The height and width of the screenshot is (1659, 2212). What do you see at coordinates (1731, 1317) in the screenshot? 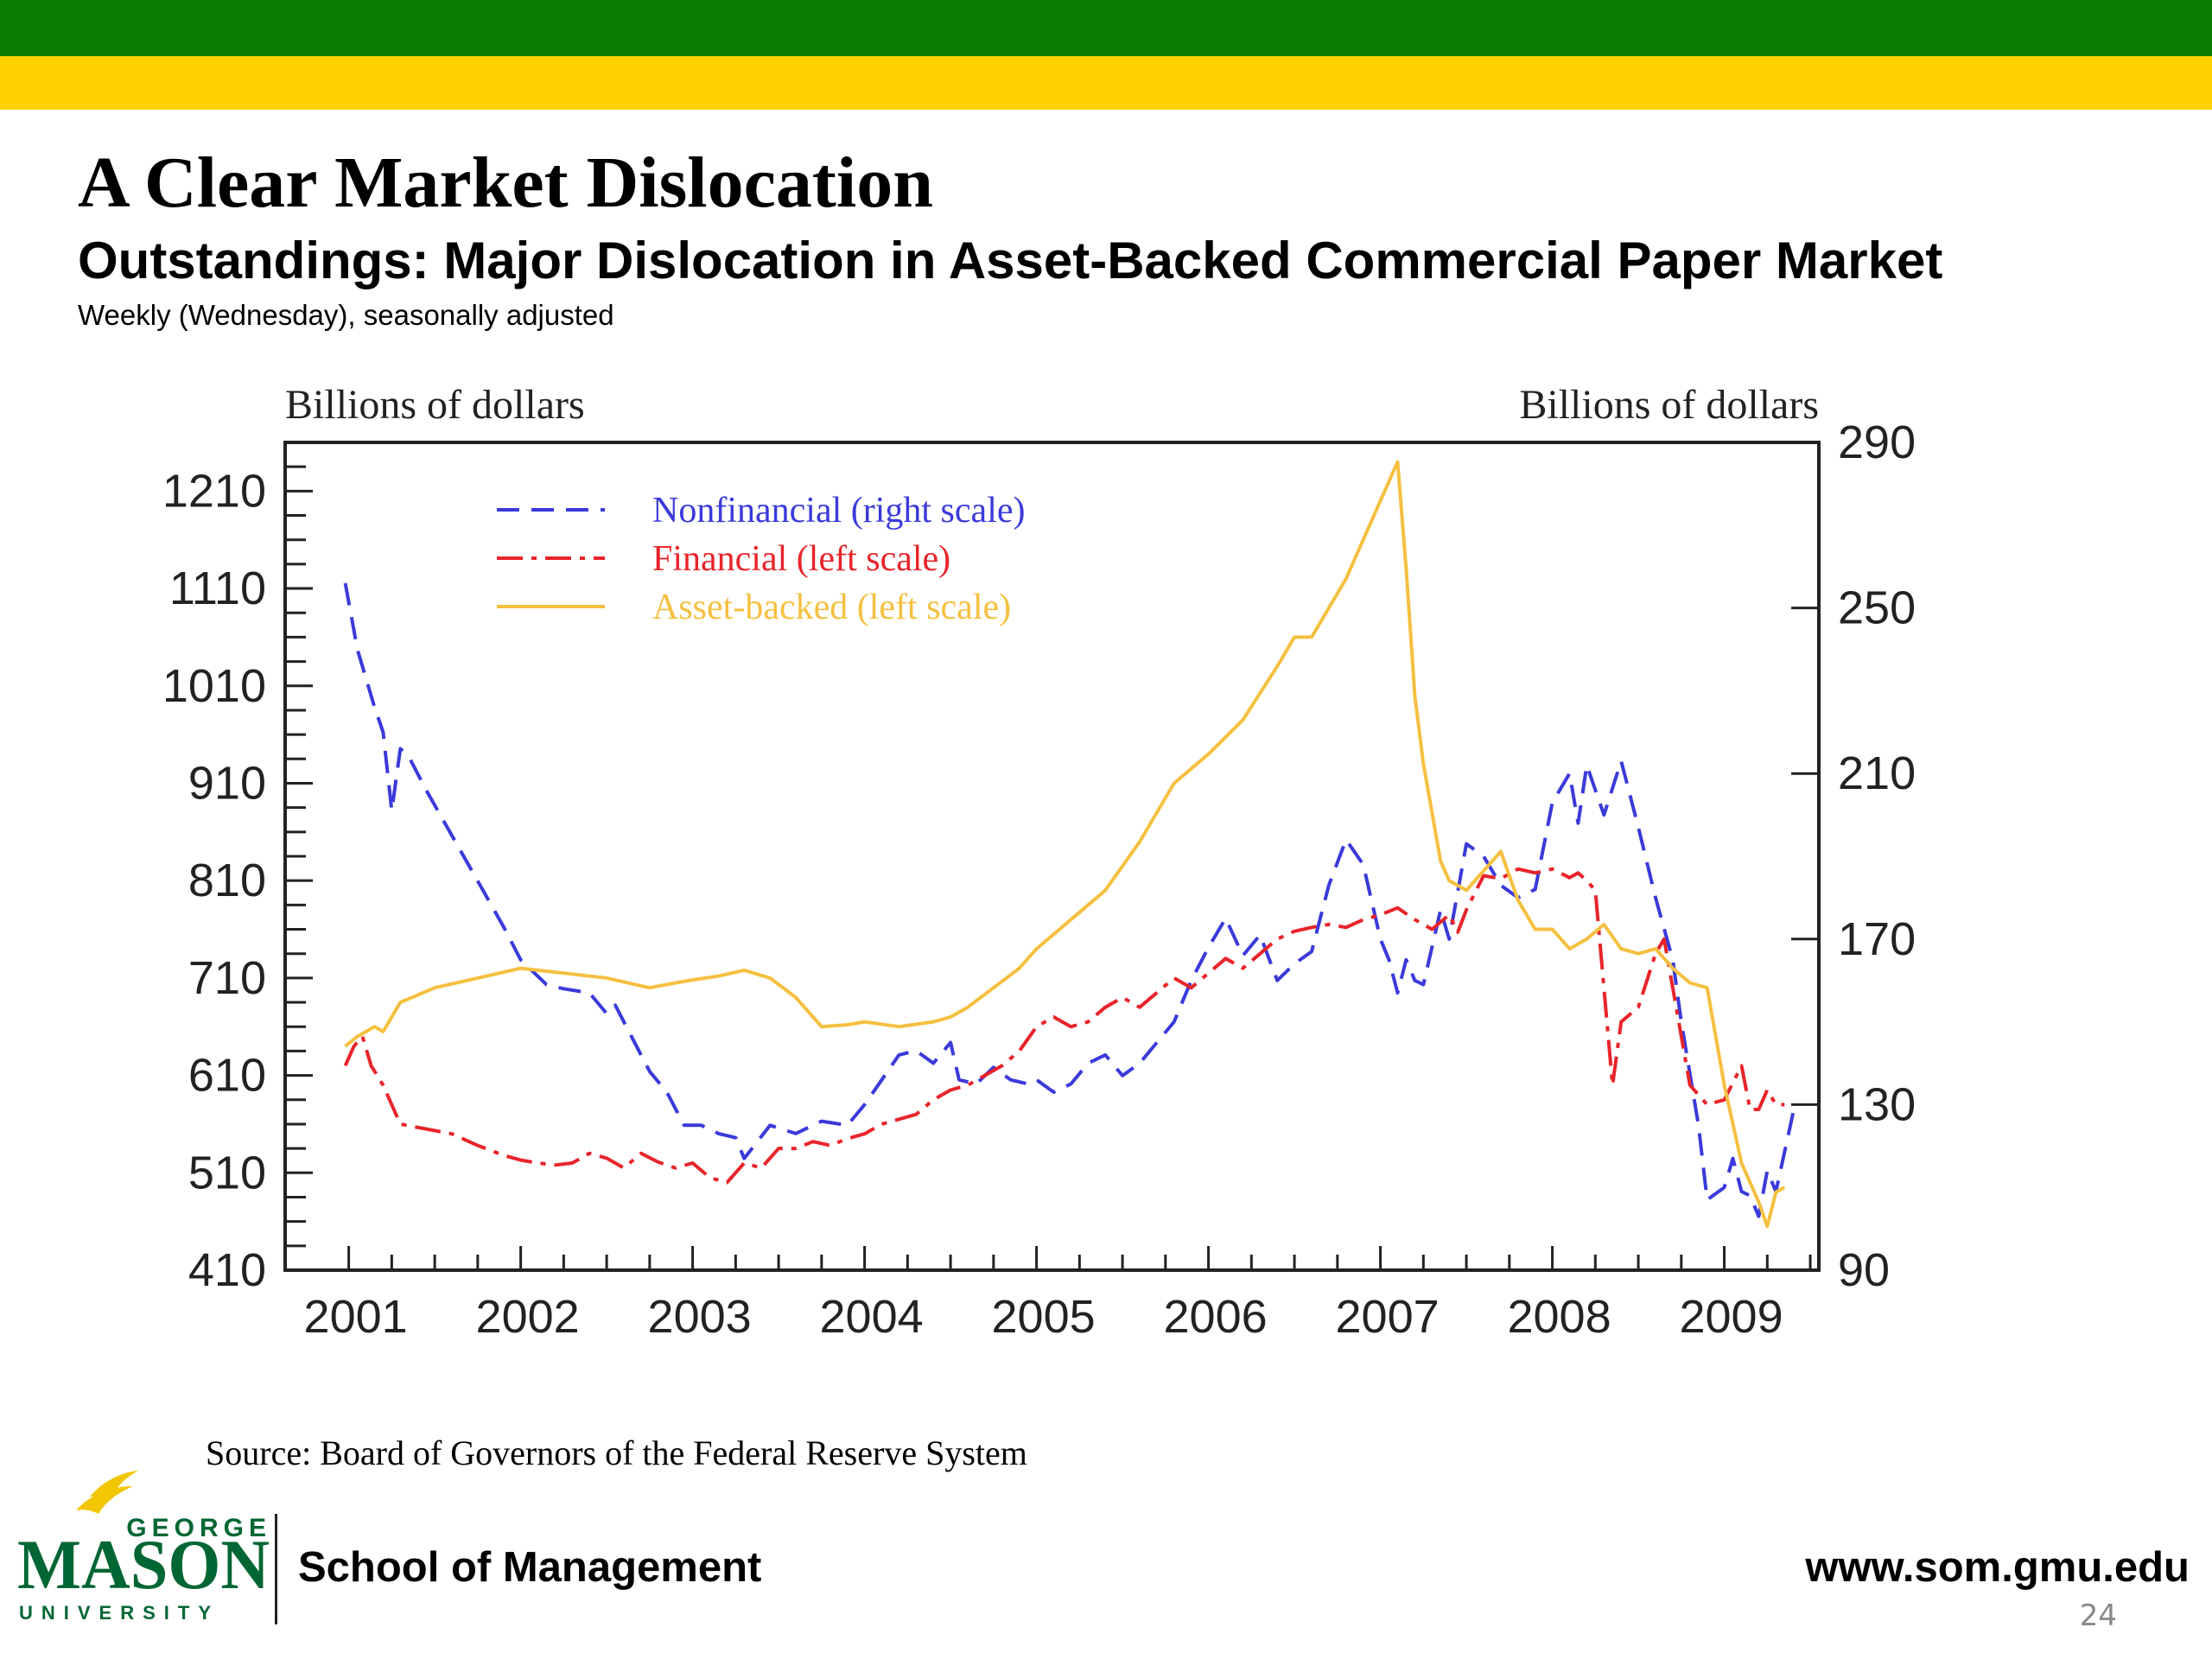
I see `x-tick-label: 2009` at bounding box center [1731, 1317].